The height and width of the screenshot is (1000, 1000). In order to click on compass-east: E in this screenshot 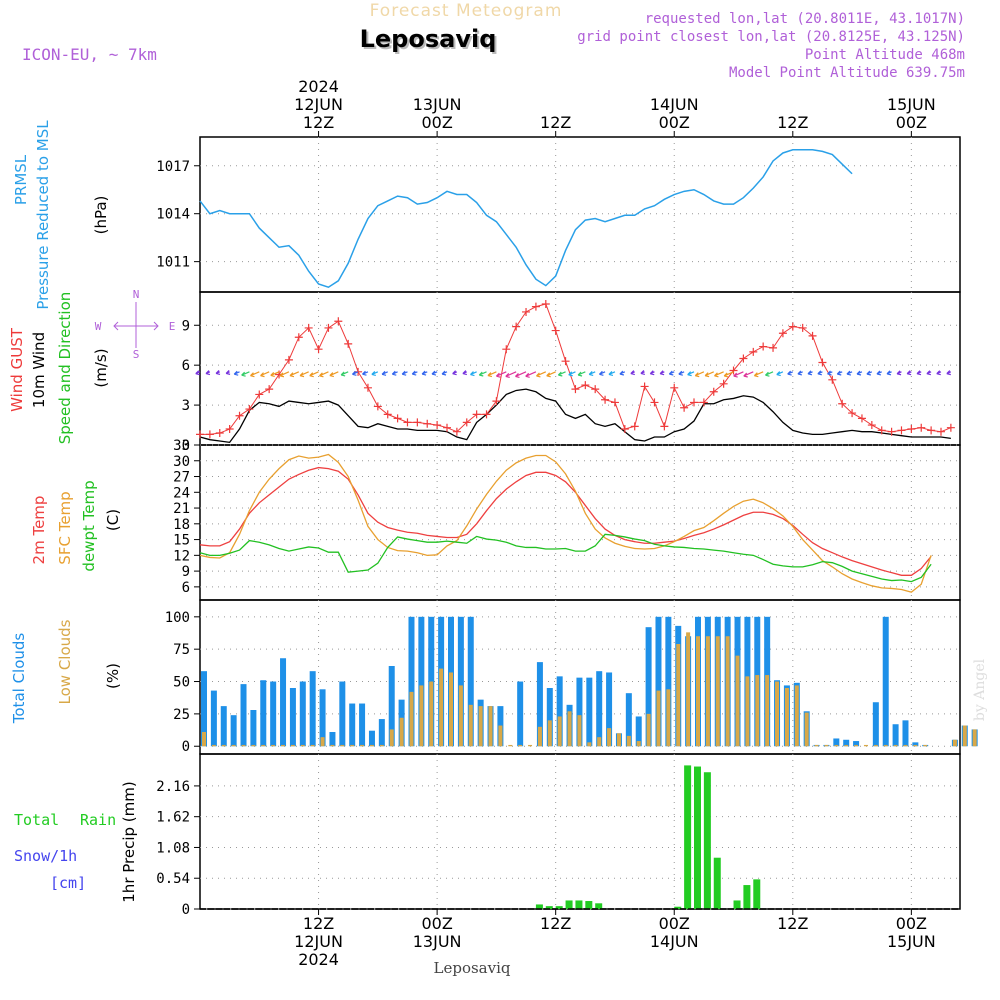, I will do `click(172, 326)`.